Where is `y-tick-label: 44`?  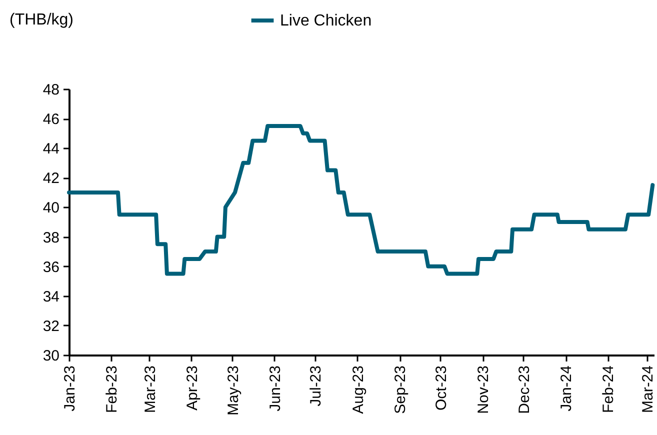
y-tick-label: 44 is located at coordinates (51, 149).